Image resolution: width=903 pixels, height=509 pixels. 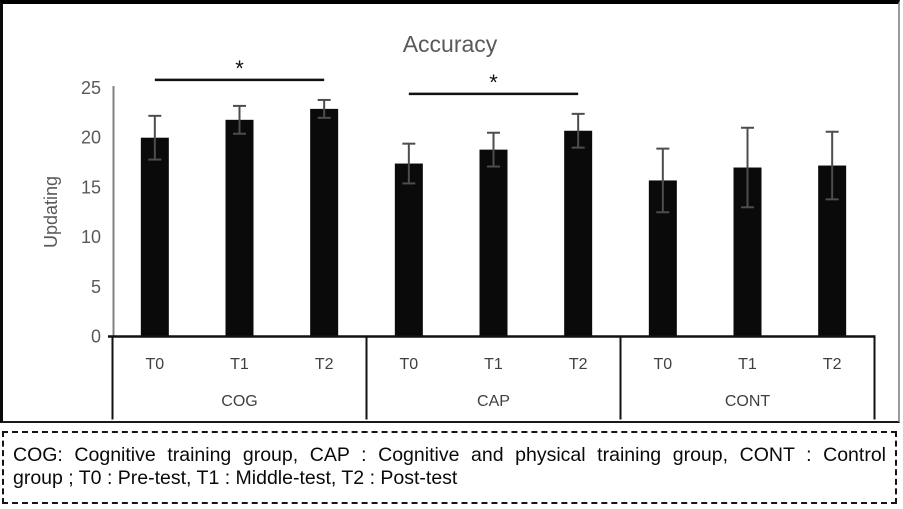 I want to click on y-tick-label-0: 0, so click(x=96, y=337).